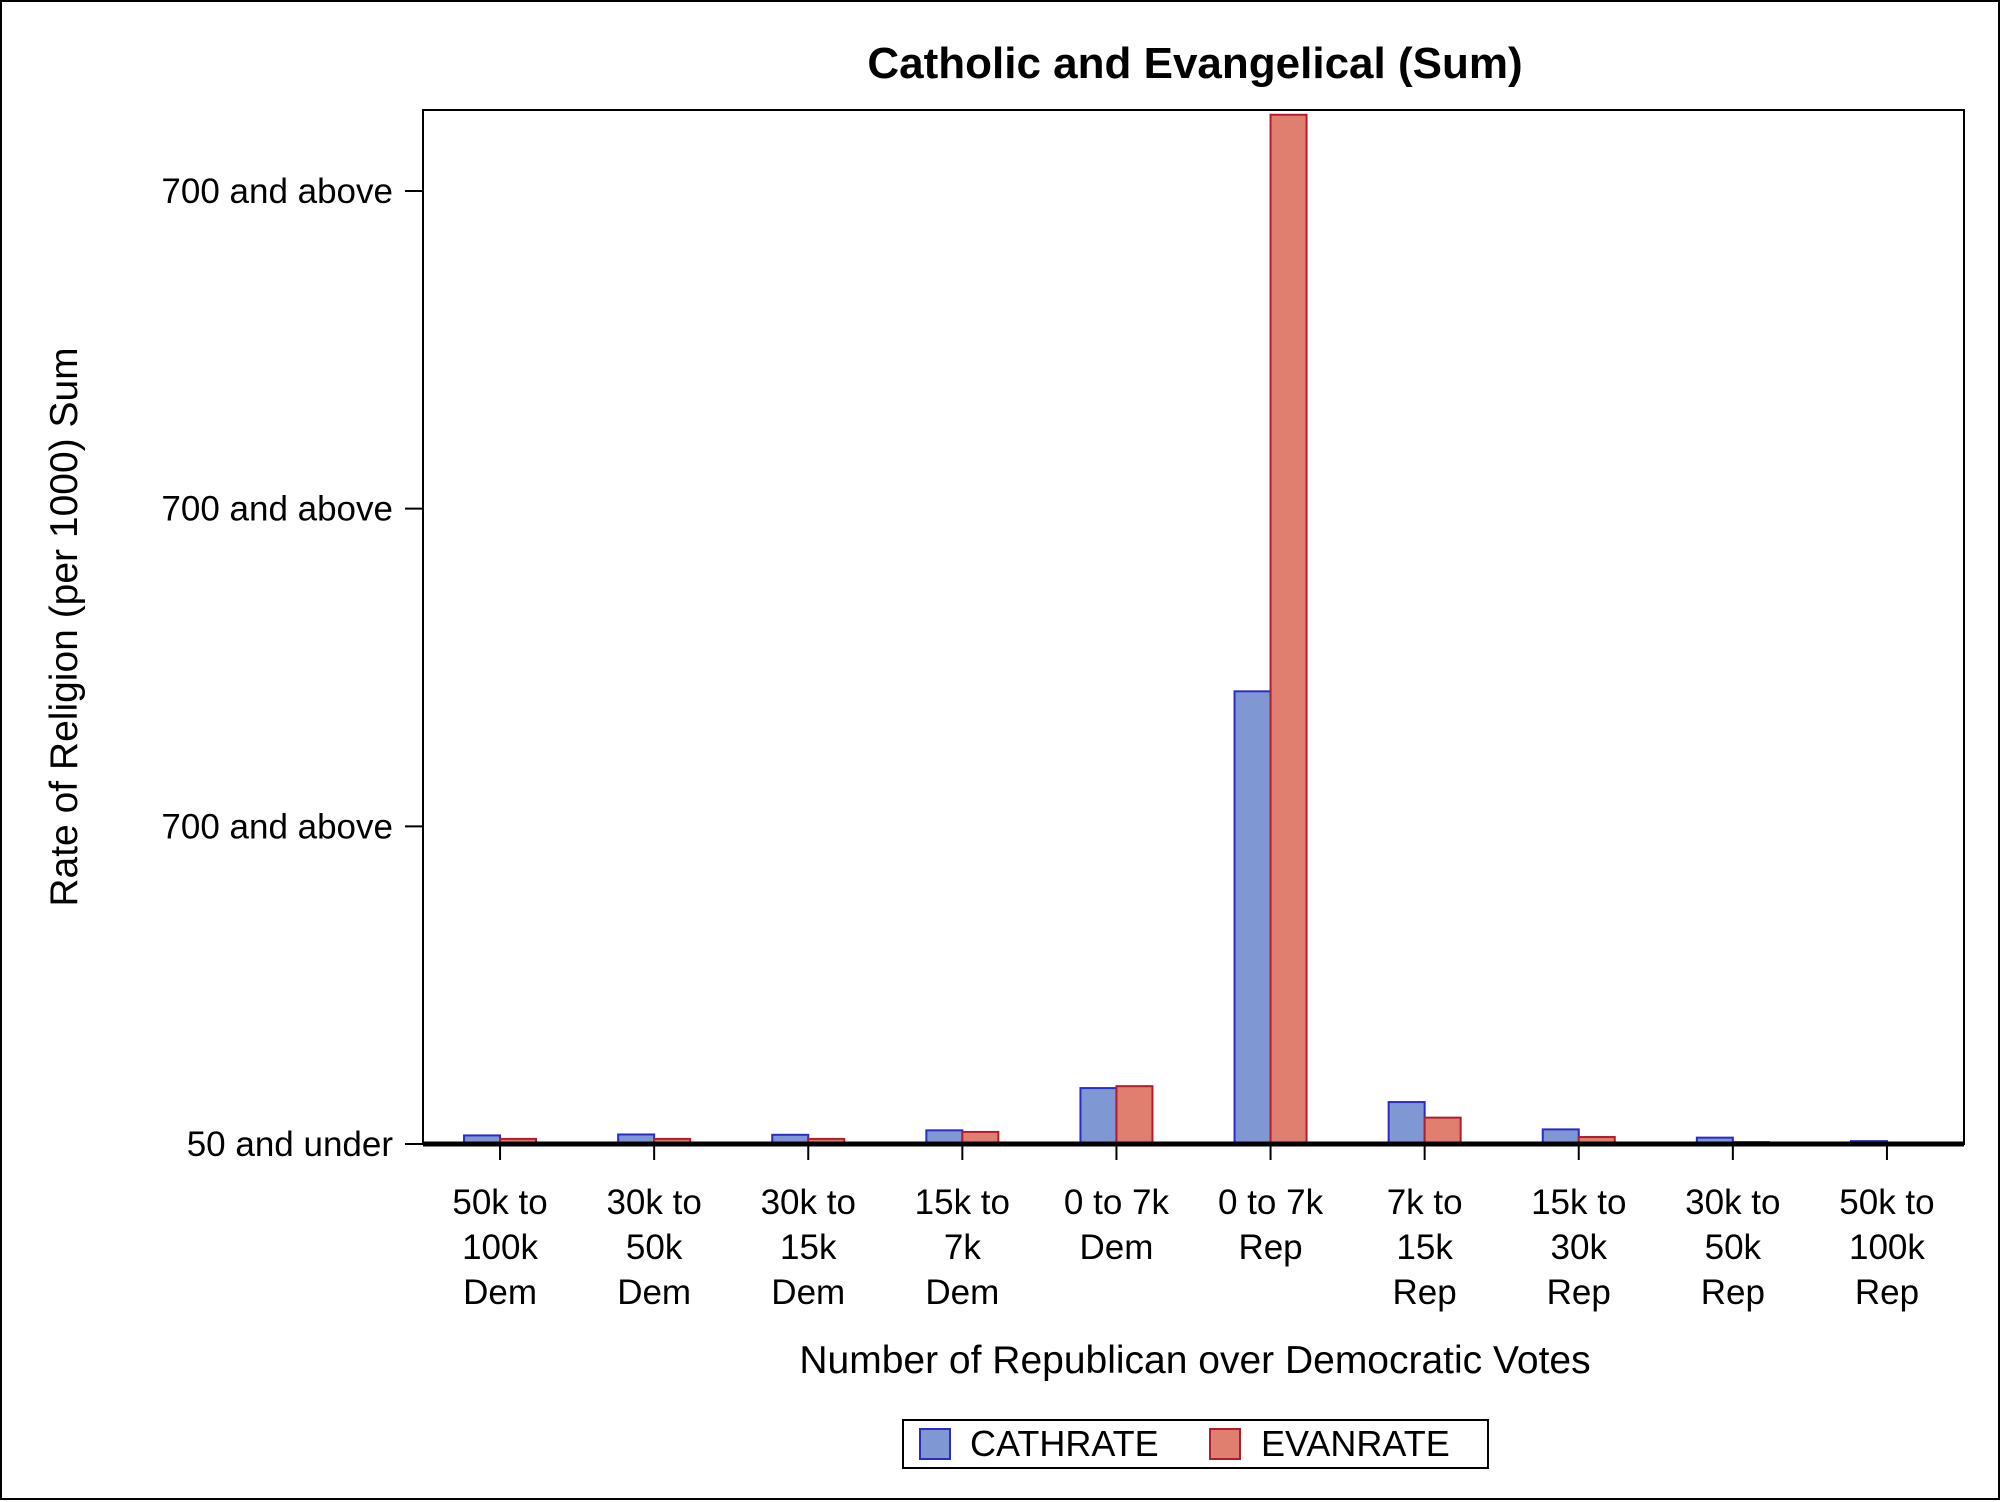  I want to click on x-tick-label: 30k to 50k Dem, so click(653, 1247).